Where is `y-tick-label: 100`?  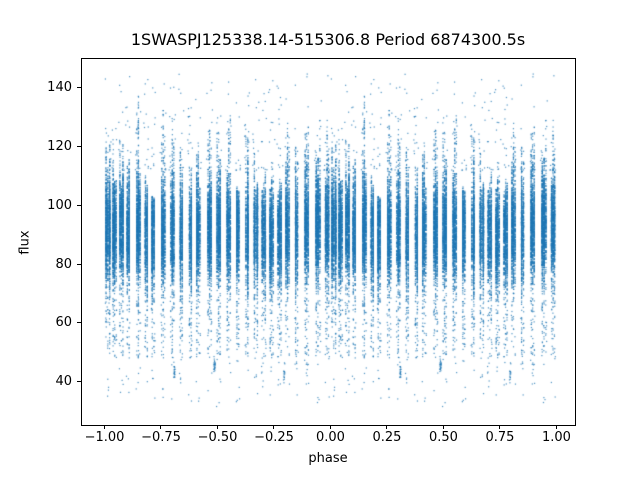 y-tick-label: 100 is located at coordinates (59, 205).